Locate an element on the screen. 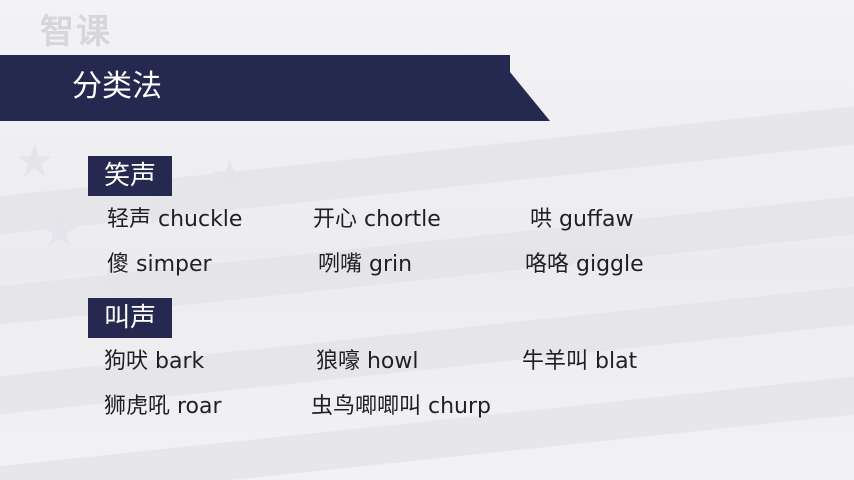 This screenshot has height=480, width=854. list-item: 轻声 chuckle is located at coordinates (175, 219).